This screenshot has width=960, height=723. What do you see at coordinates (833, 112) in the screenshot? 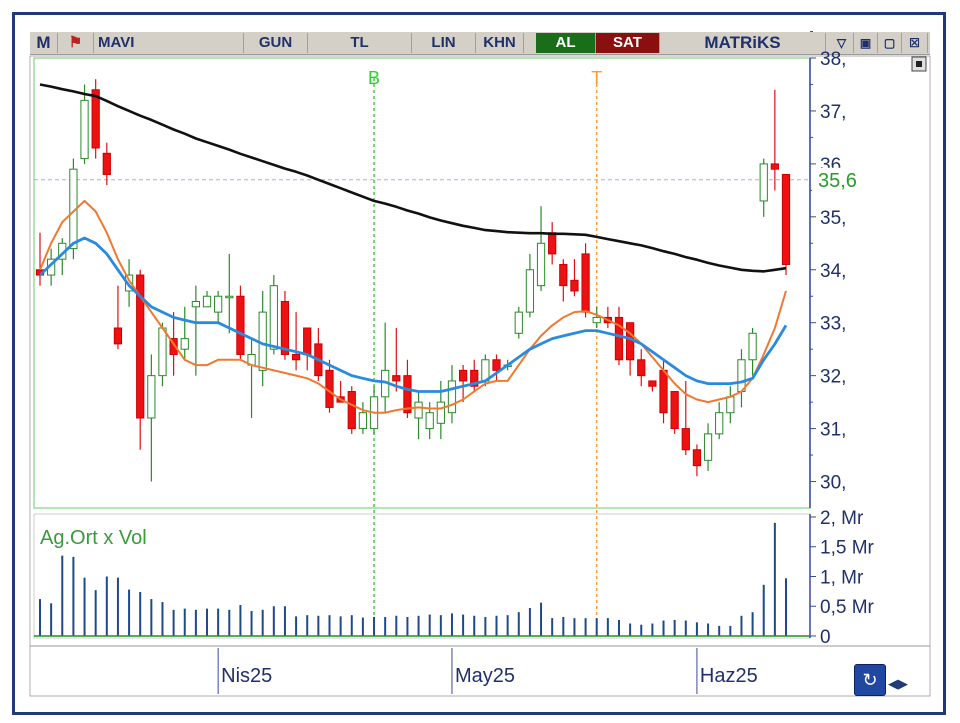
I see `price-tick-label: 37,` at bounding box center [833, 112].